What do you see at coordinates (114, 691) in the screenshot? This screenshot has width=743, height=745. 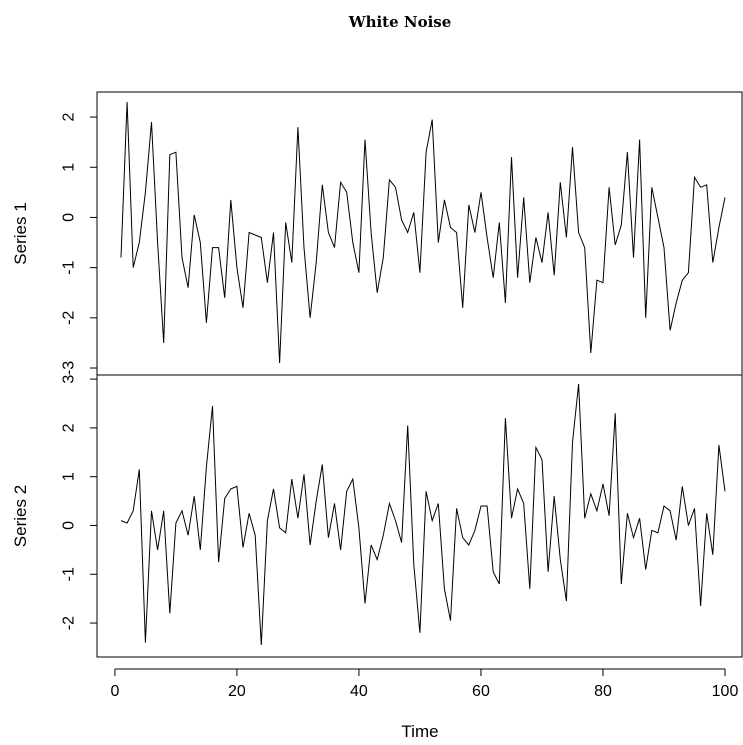 I see `x-tick-label: 0` at bounding box center [114, 691].